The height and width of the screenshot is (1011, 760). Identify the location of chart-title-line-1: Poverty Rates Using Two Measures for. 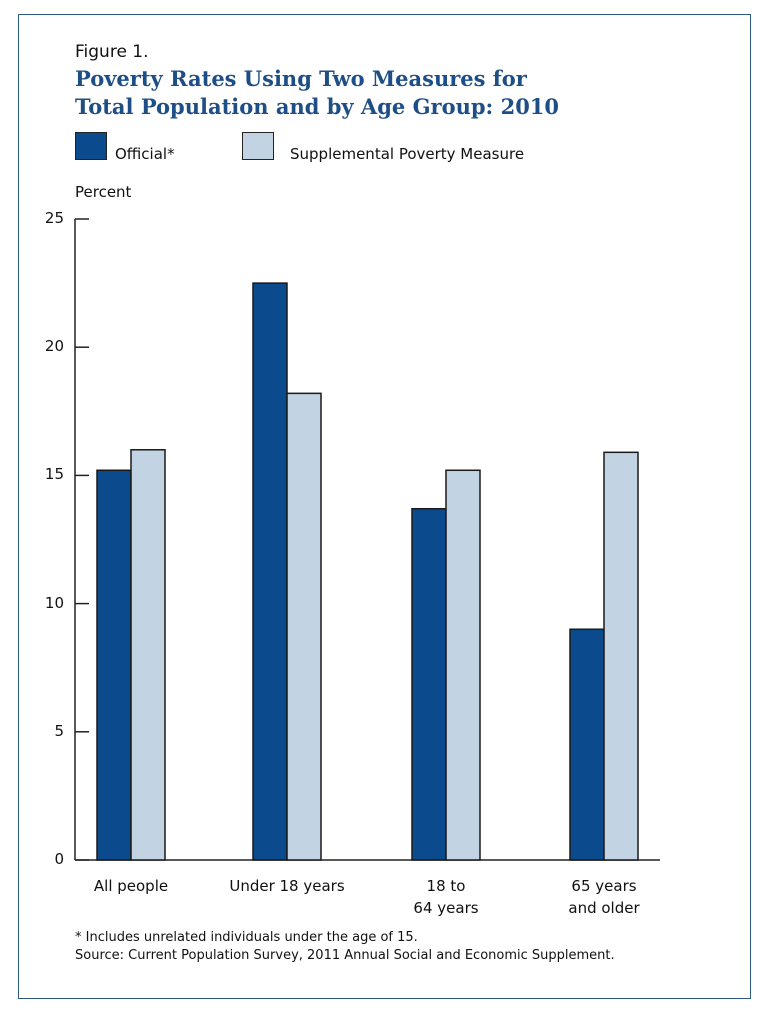
(301, 78).